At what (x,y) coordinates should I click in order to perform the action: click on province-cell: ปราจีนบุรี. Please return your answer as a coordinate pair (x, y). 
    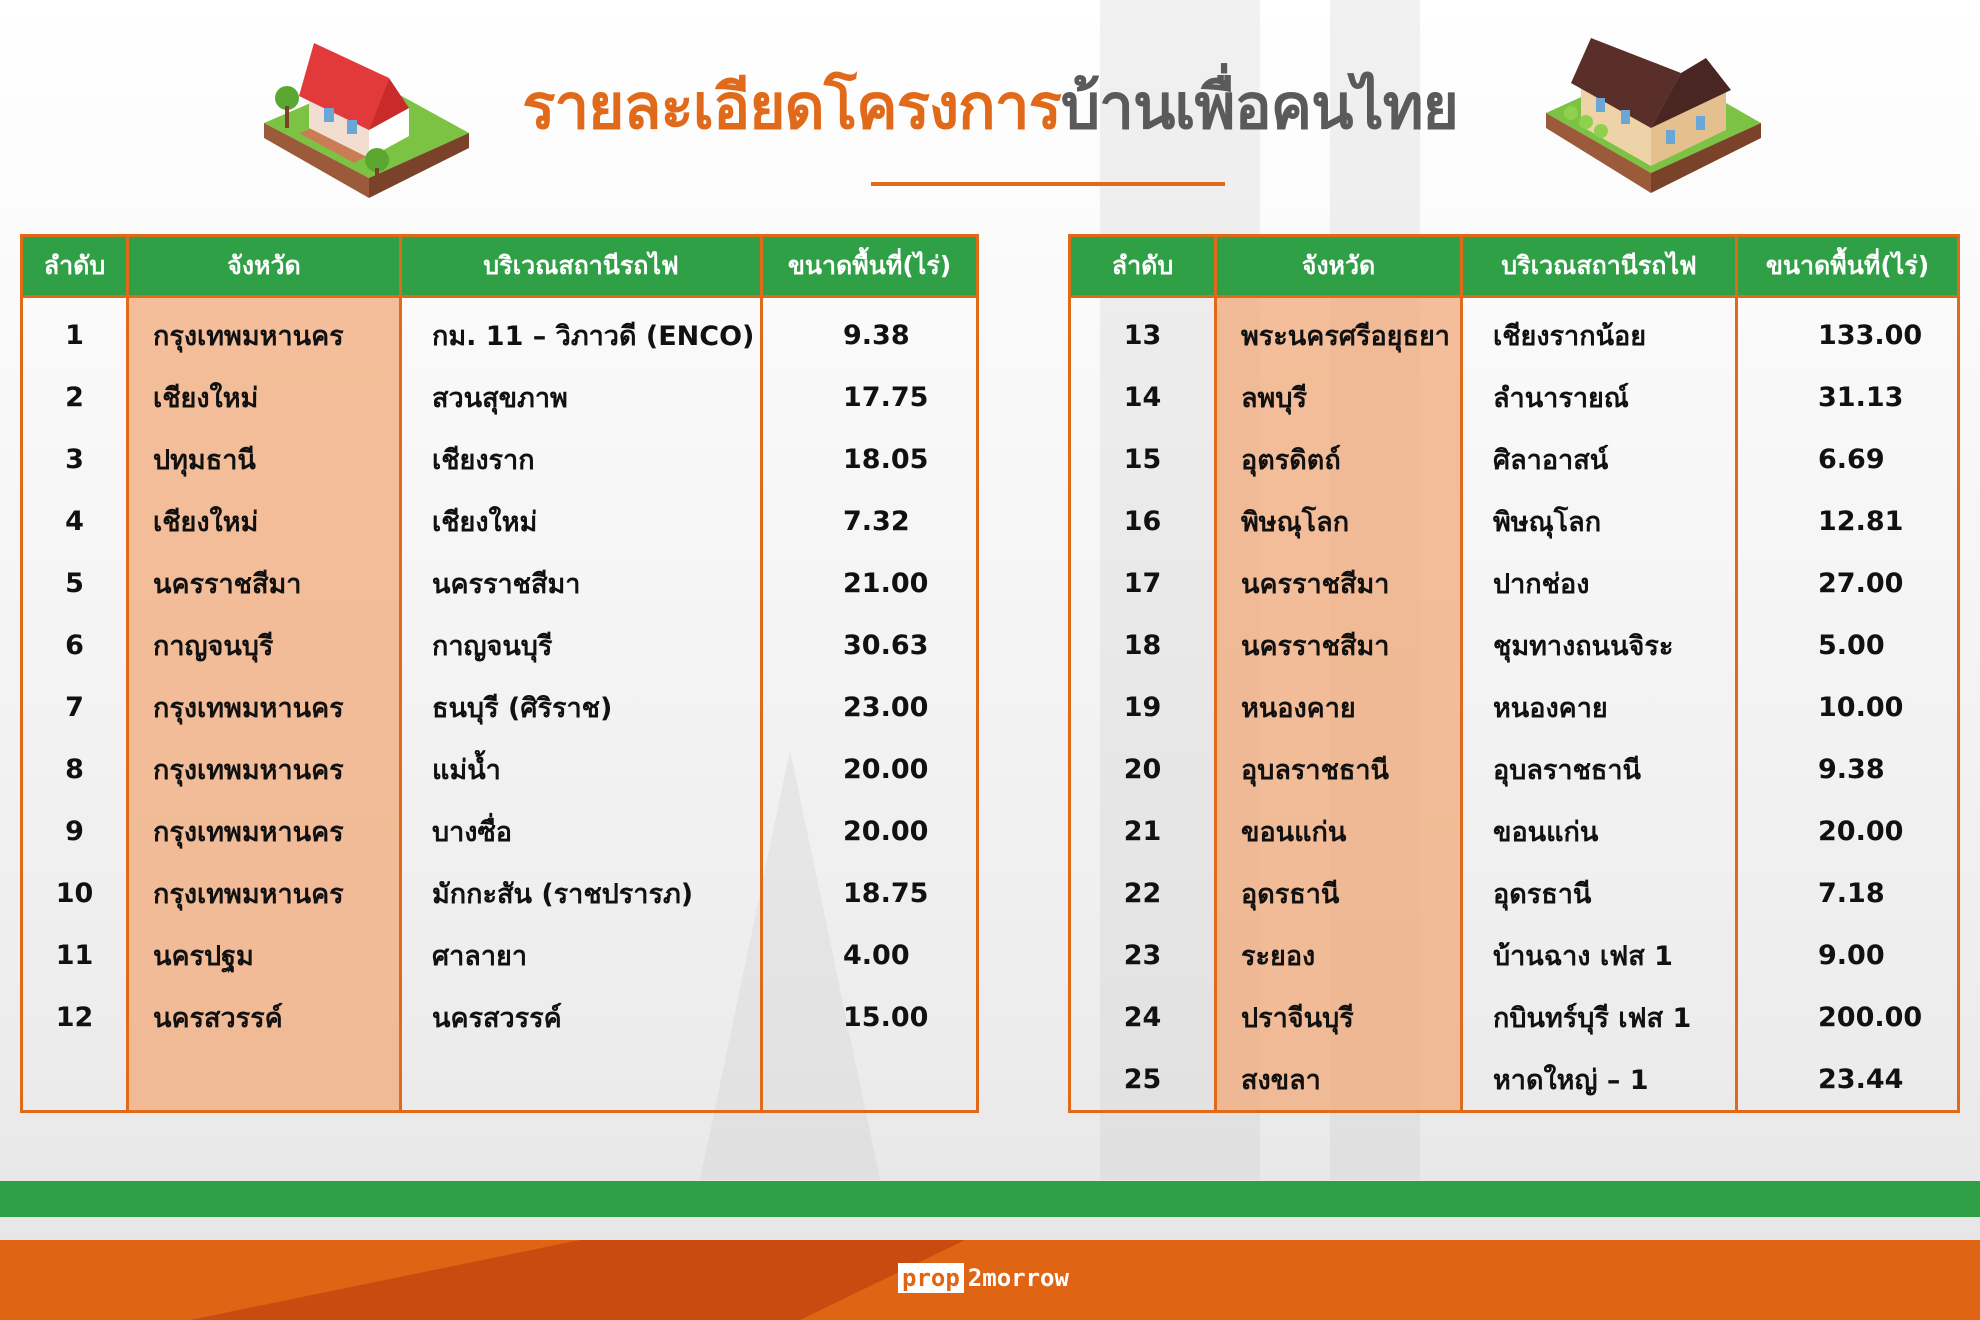
    Looking at the image, I should click on (1338, 1017).